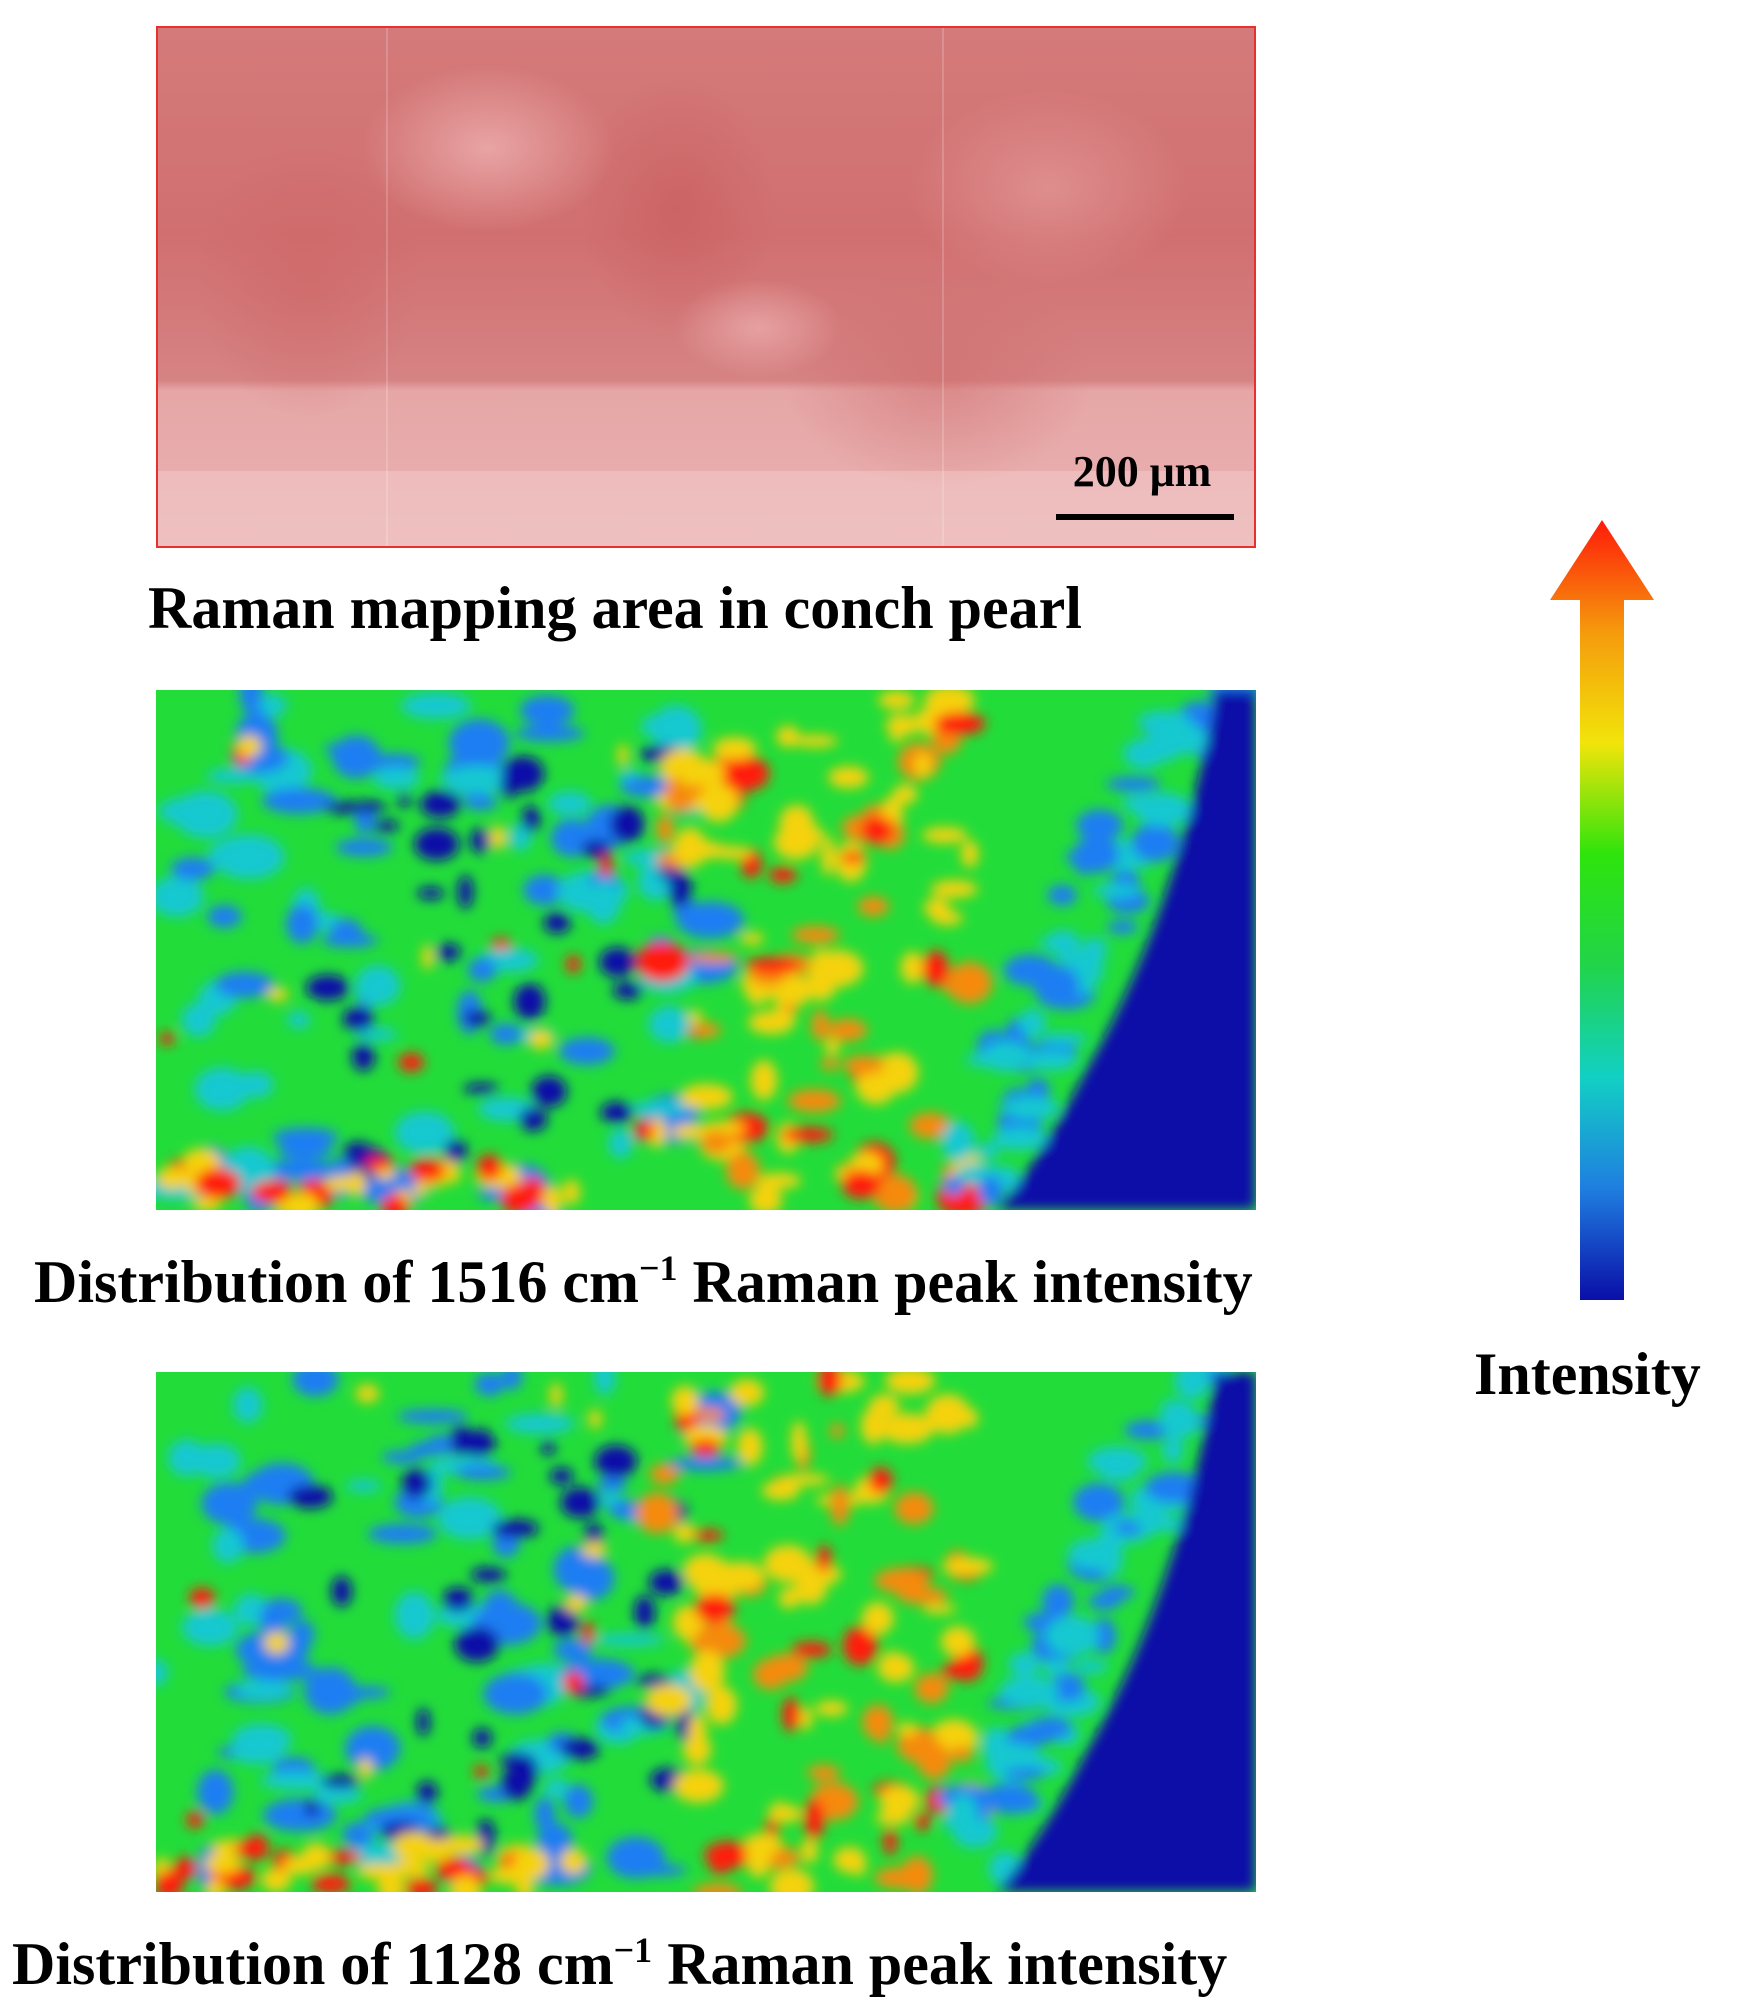 The width and height of the screenshot is (1756, 2011). Describe the element at coordinates (1602, 910) in the screenshot. I see `intensity-colorbar-arrow` at that location.